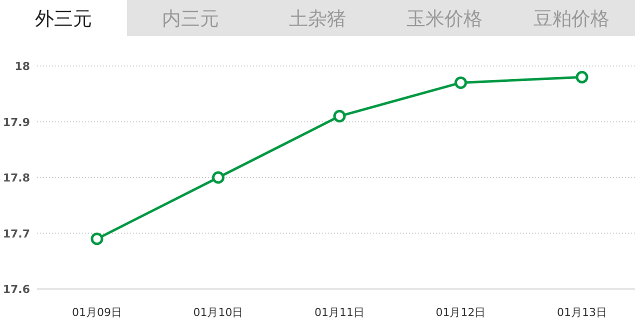 The height and width of the screenshot is (333, 635). Describe the element at coordinates (572, 19) in the screenshot. I see `text: 豆粕价格` at that location.